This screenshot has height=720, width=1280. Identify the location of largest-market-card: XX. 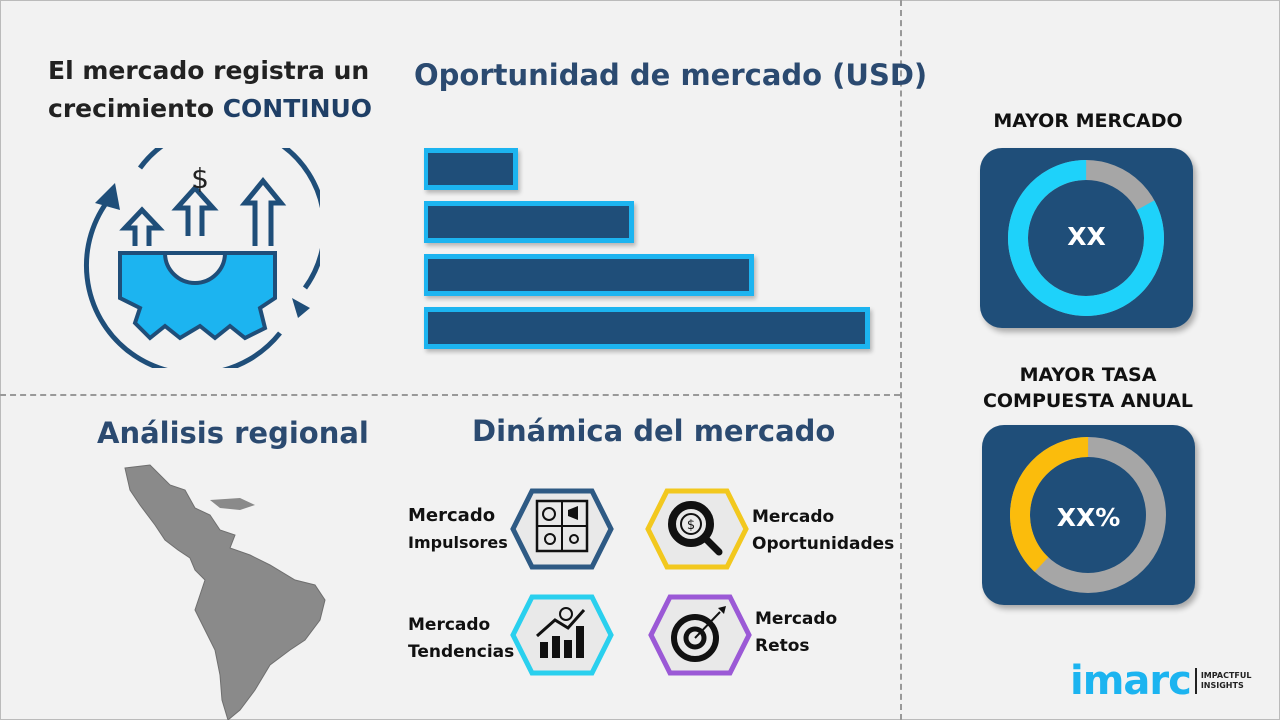
(1086, 238).